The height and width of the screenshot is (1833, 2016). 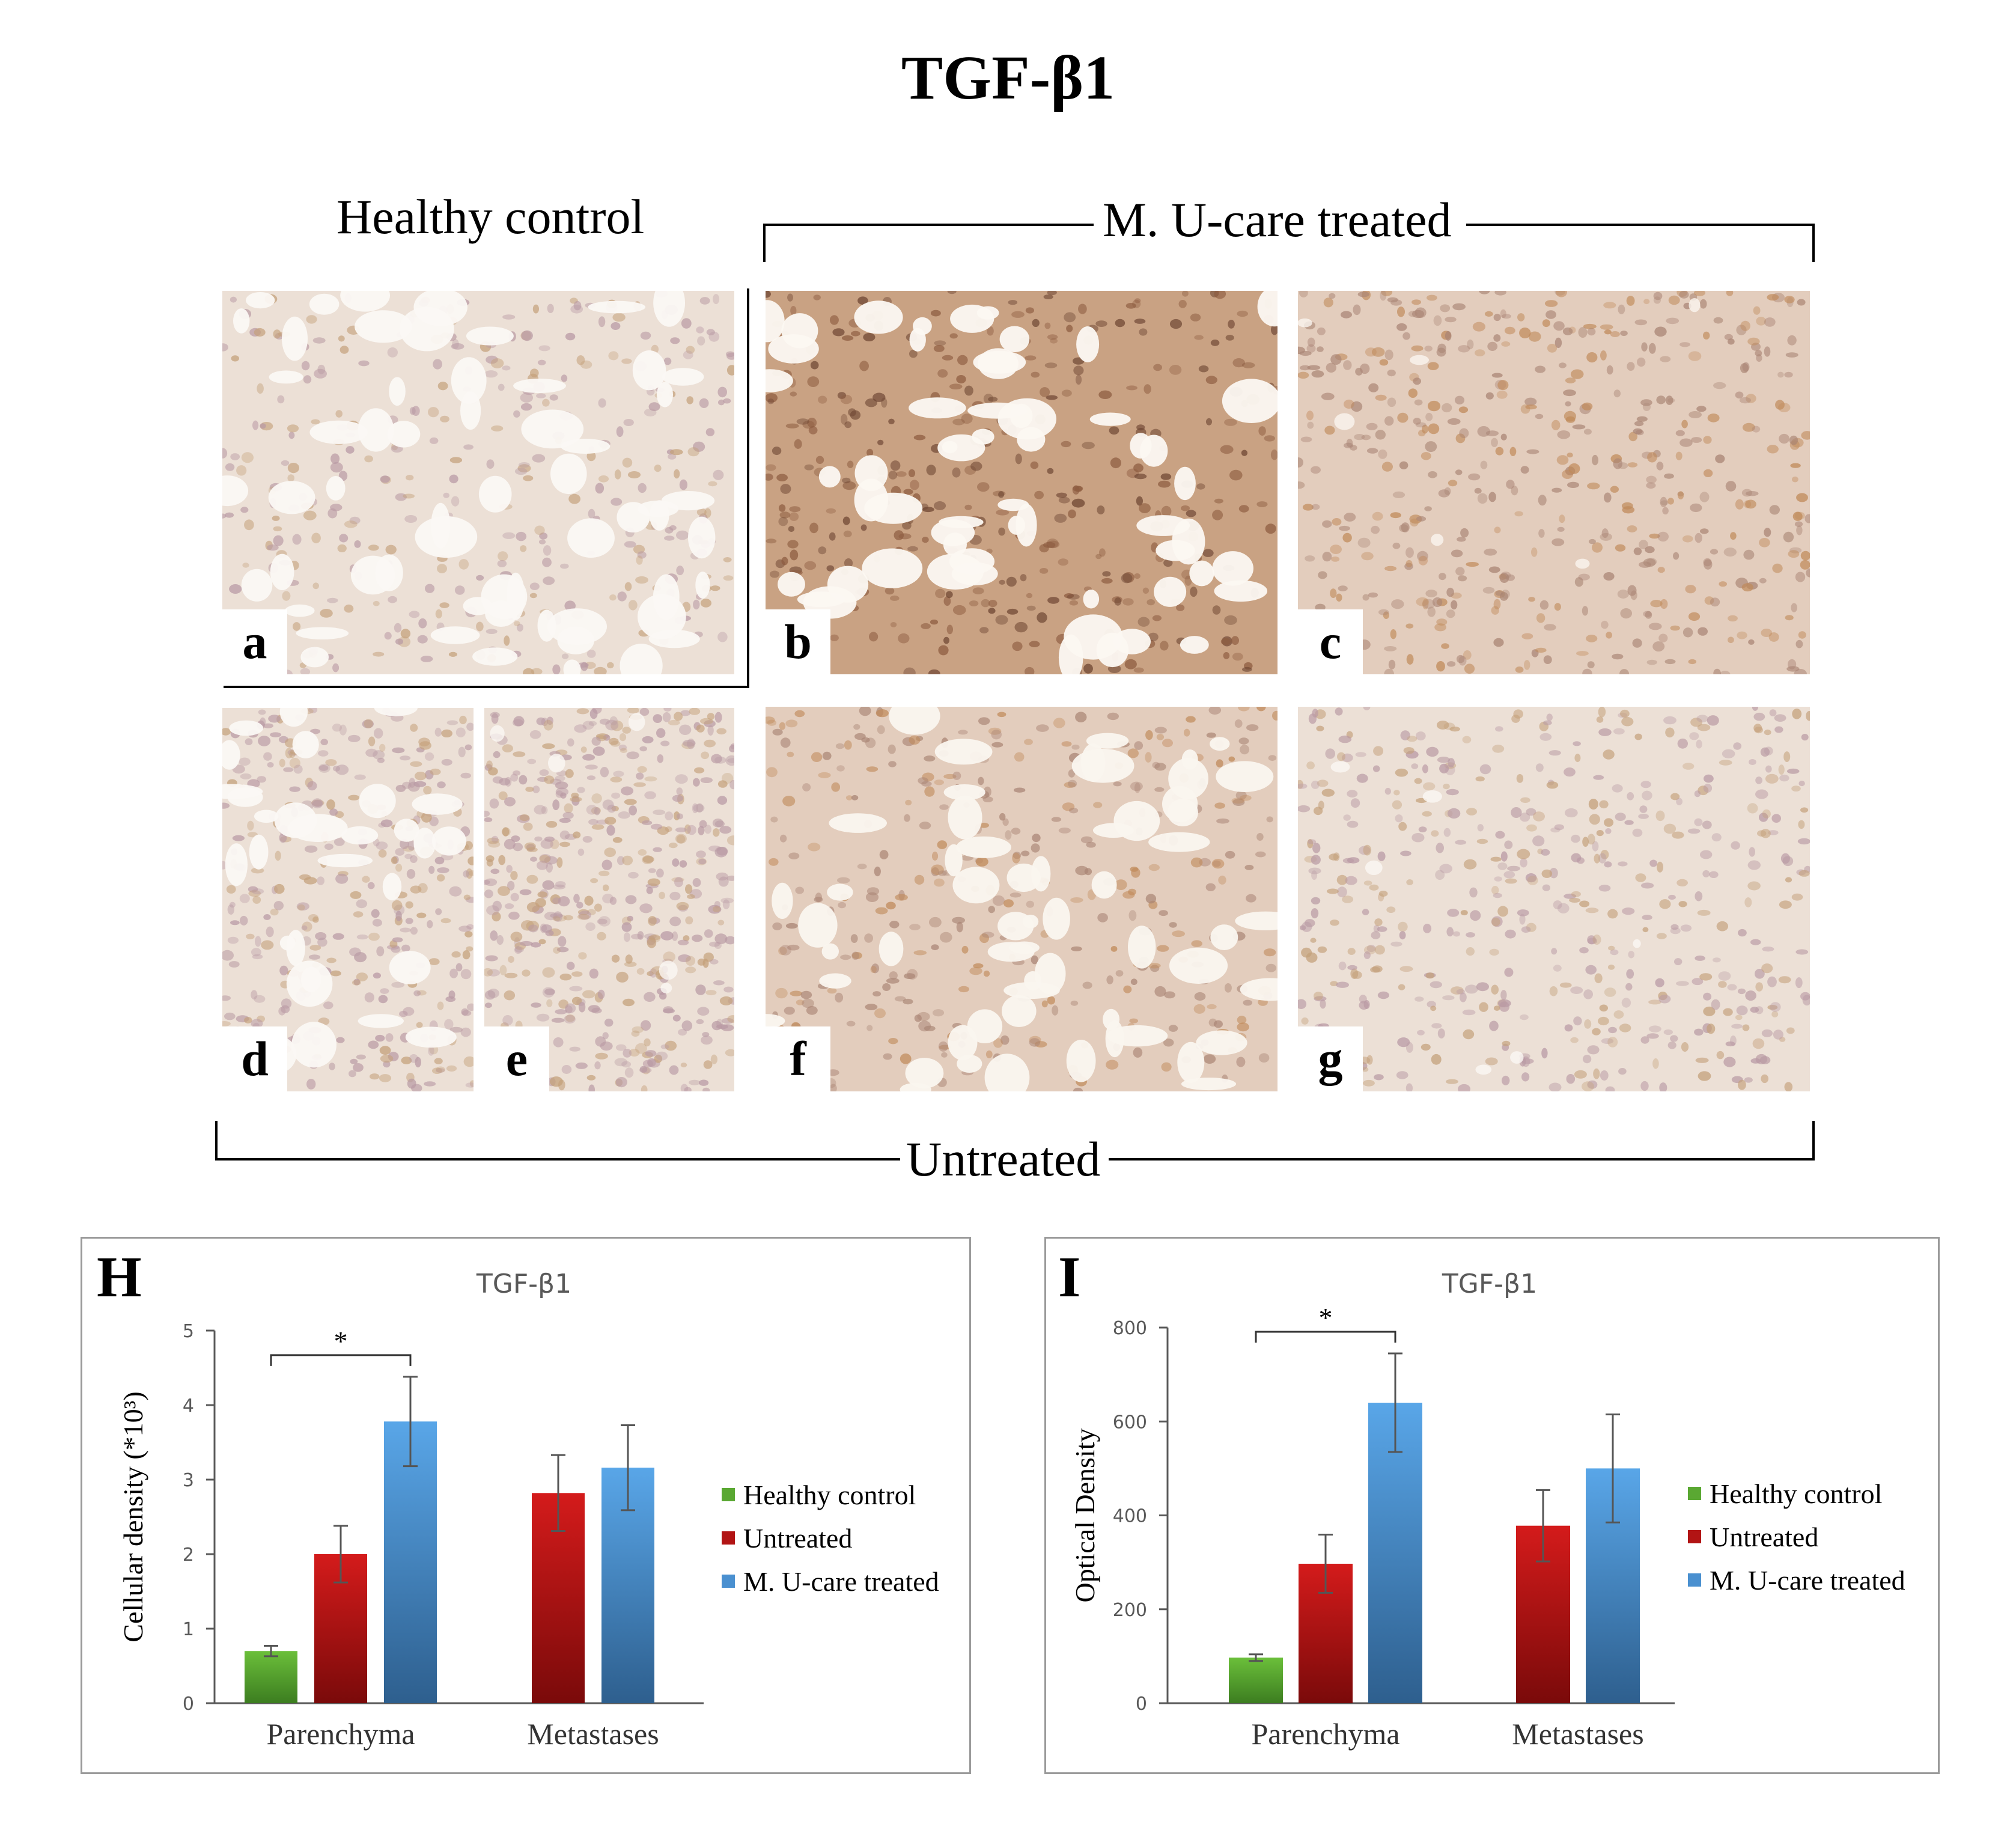 I want to click on micrograph-panel-c: c, so click(x=1554, y=482).